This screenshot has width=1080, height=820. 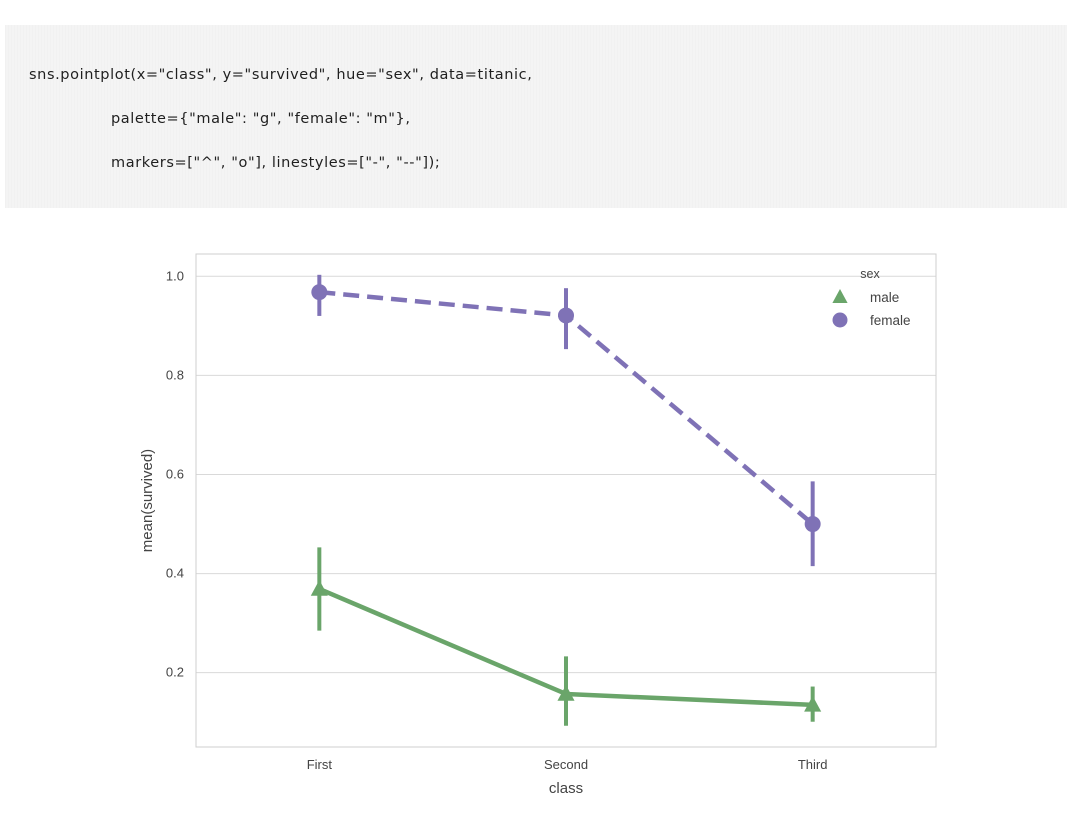 What do you see at coordinates (870, 274) in the screenshot?
I see `legend-title: sex` at bounding box center [870, 274].